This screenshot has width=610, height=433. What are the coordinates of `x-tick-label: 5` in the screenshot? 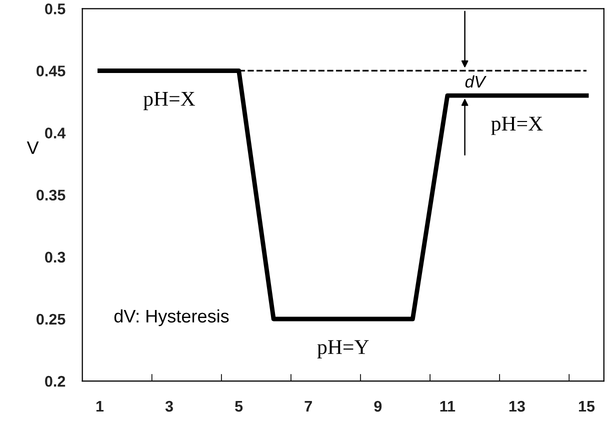 It's located at (239, 406).